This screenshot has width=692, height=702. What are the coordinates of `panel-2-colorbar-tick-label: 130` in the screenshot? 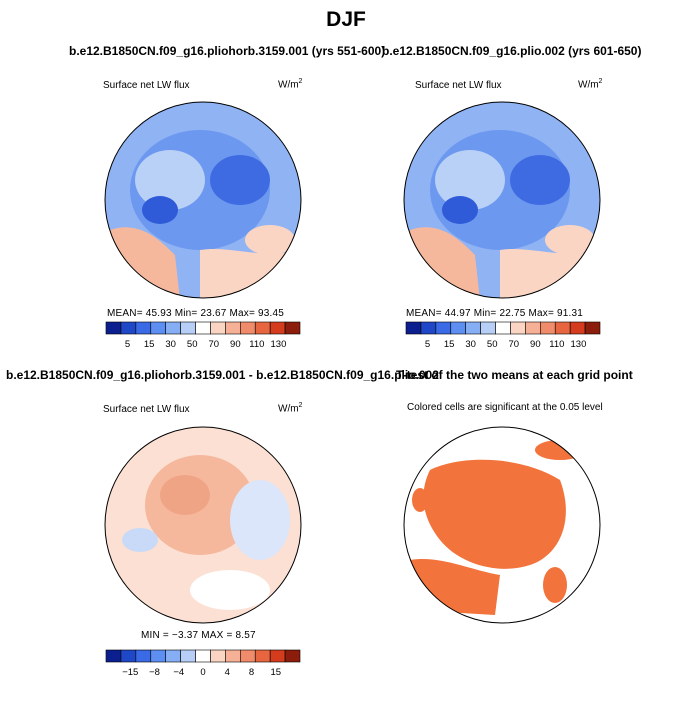 It's located at (579, 344).